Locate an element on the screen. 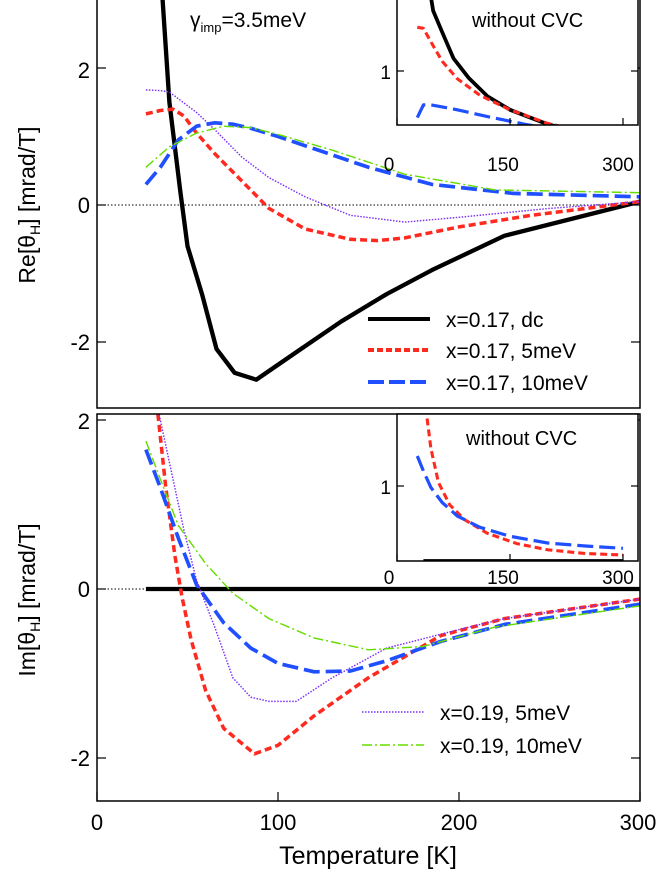 This screenshot has height=876, width=664. bottom-inset-series-x-0-17-10mev is located at coordinates (519, 502).